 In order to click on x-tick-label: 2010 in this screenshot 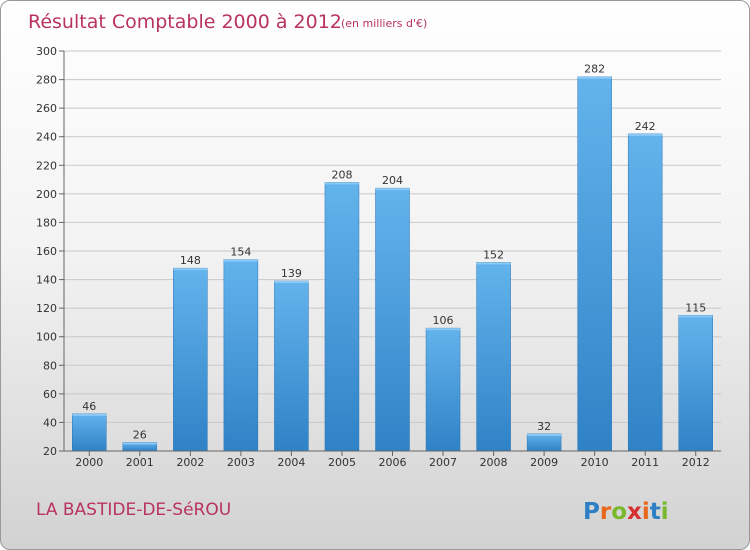, I will do `click(595, 462)`.